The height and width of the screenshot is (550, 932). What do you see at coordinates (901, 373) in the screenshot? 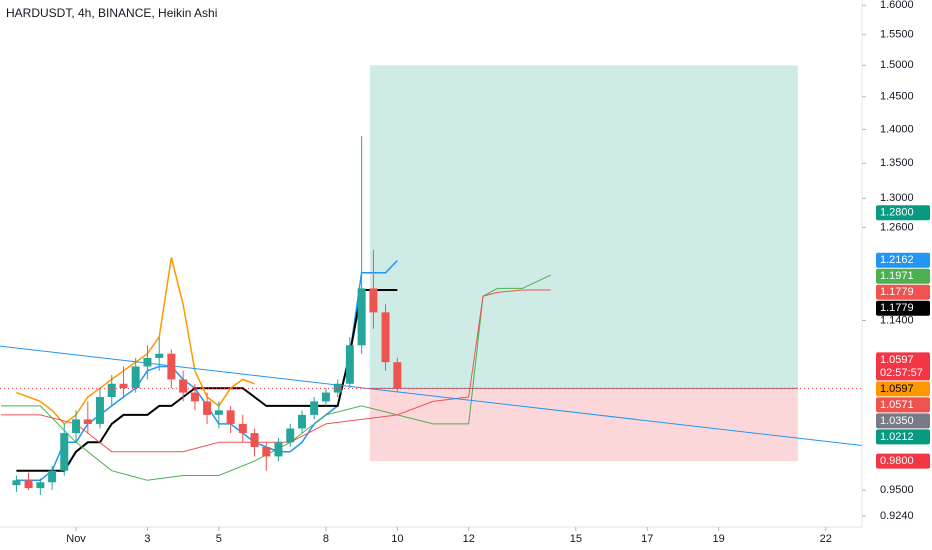
I see `price-countdown: 02:57:57` at bounding box center [901, 373].